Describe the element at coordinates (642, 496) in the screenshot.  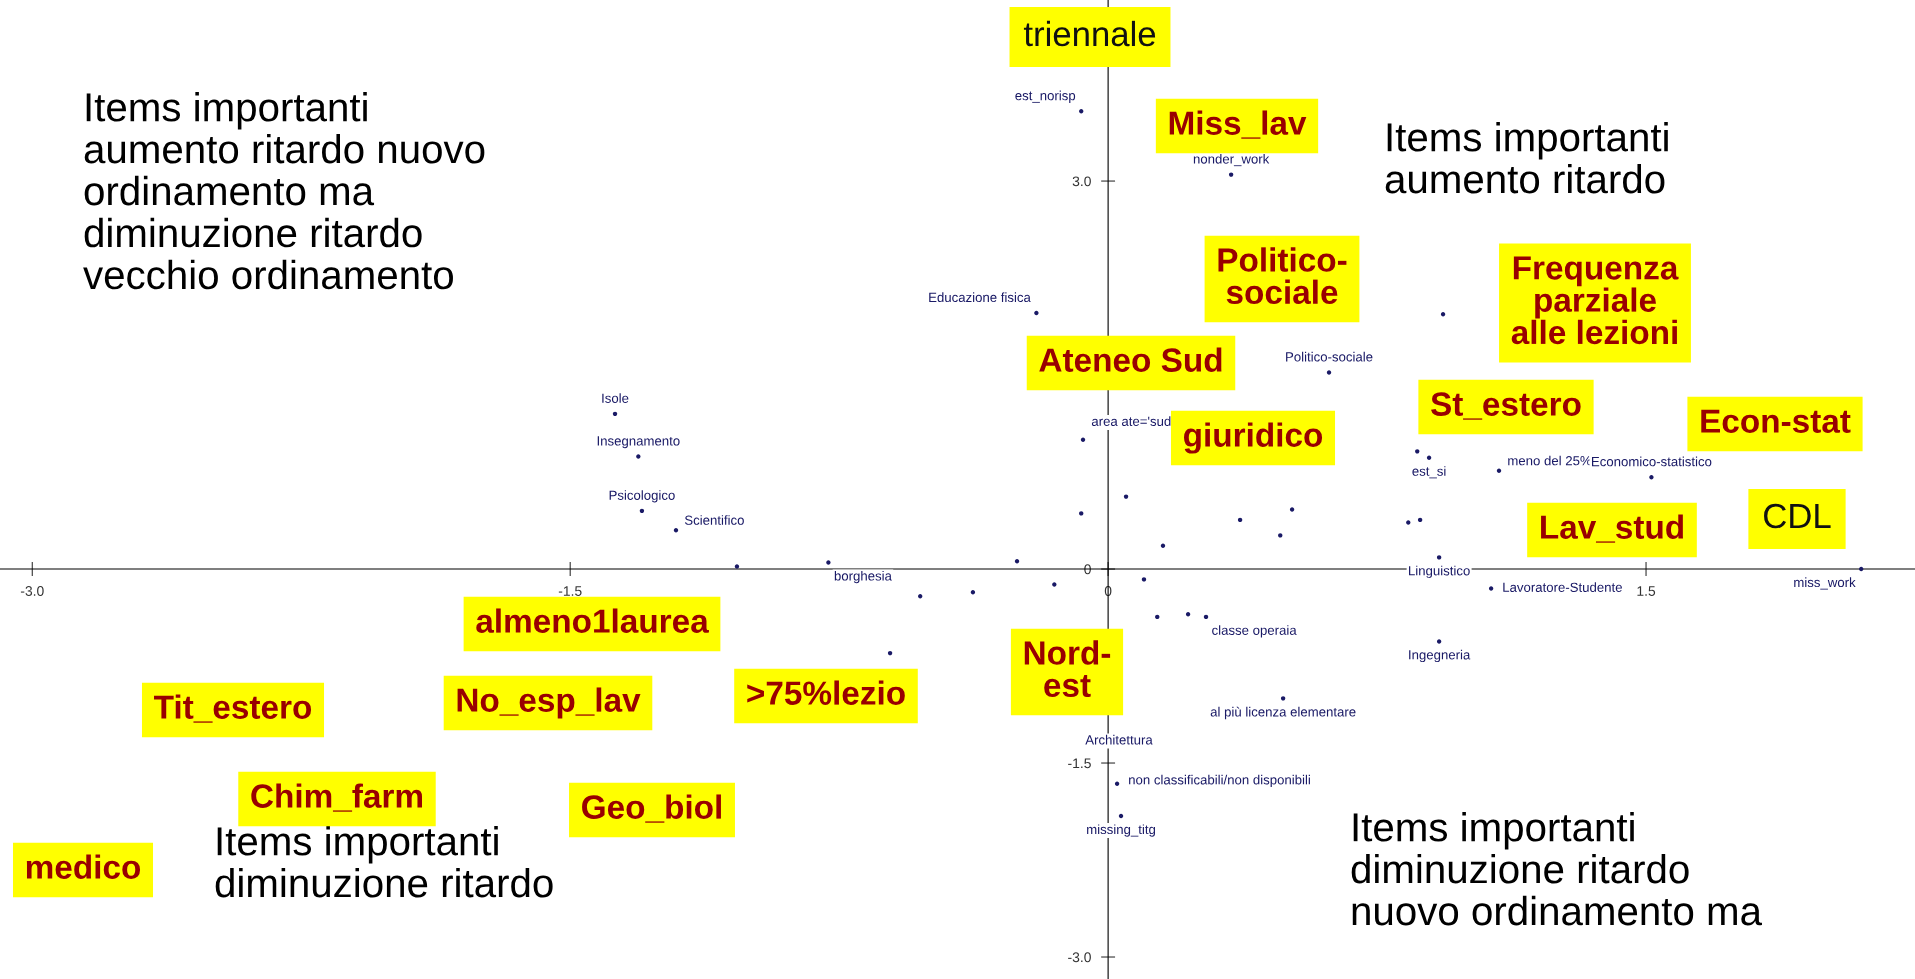
I see `annotation: Psicologico` at that location.